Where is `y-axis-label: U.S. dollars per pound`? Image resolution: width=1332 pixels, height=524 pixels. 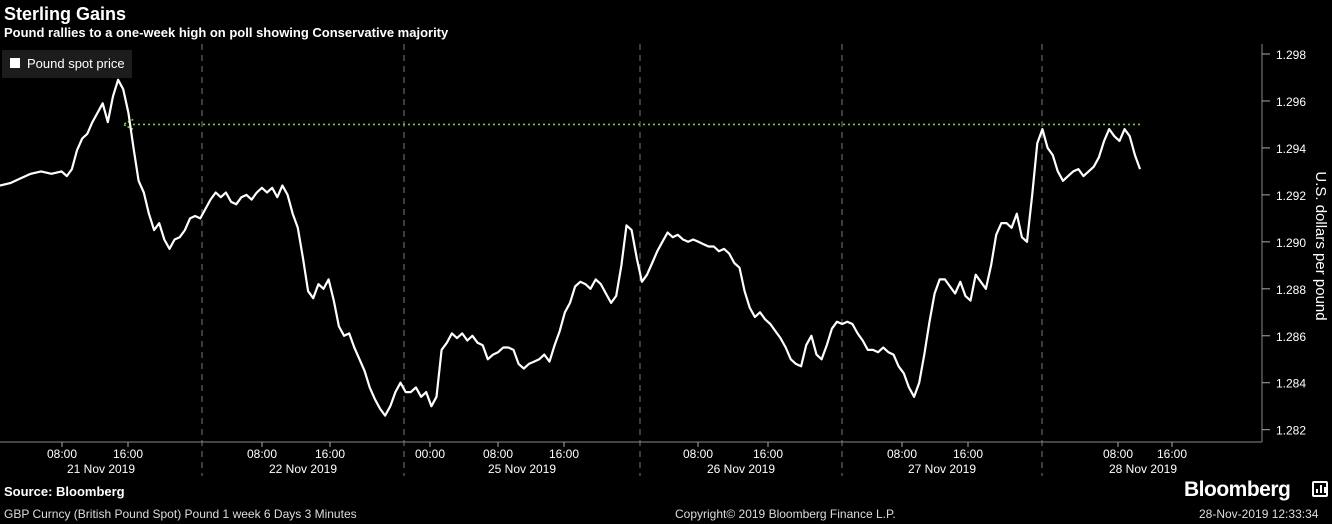 y-axis-label: U.S. dollars per pound is located at coordinates (1320, 245).